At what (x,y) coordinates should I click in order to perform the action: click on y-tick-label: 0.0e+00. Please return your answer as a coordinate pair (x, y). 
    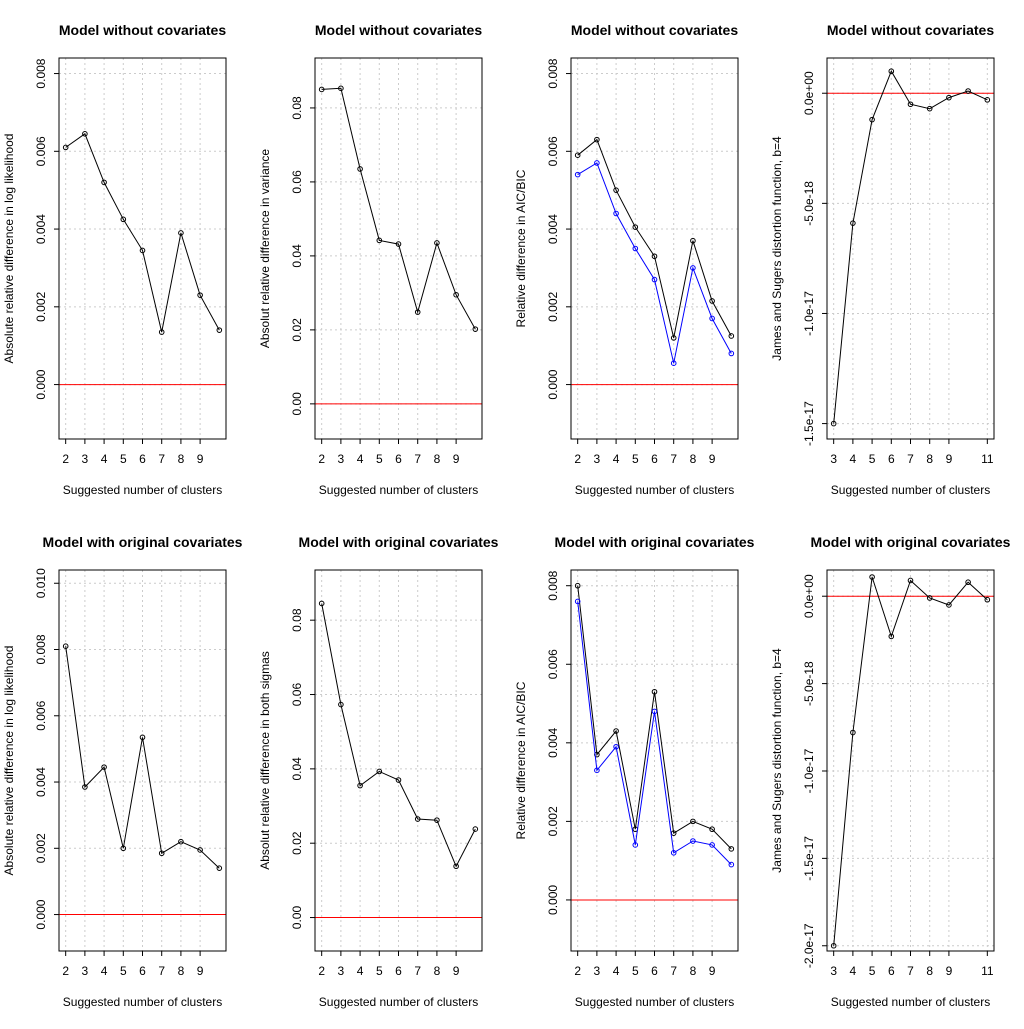
    Looking at the image, I should click on (809, 93).